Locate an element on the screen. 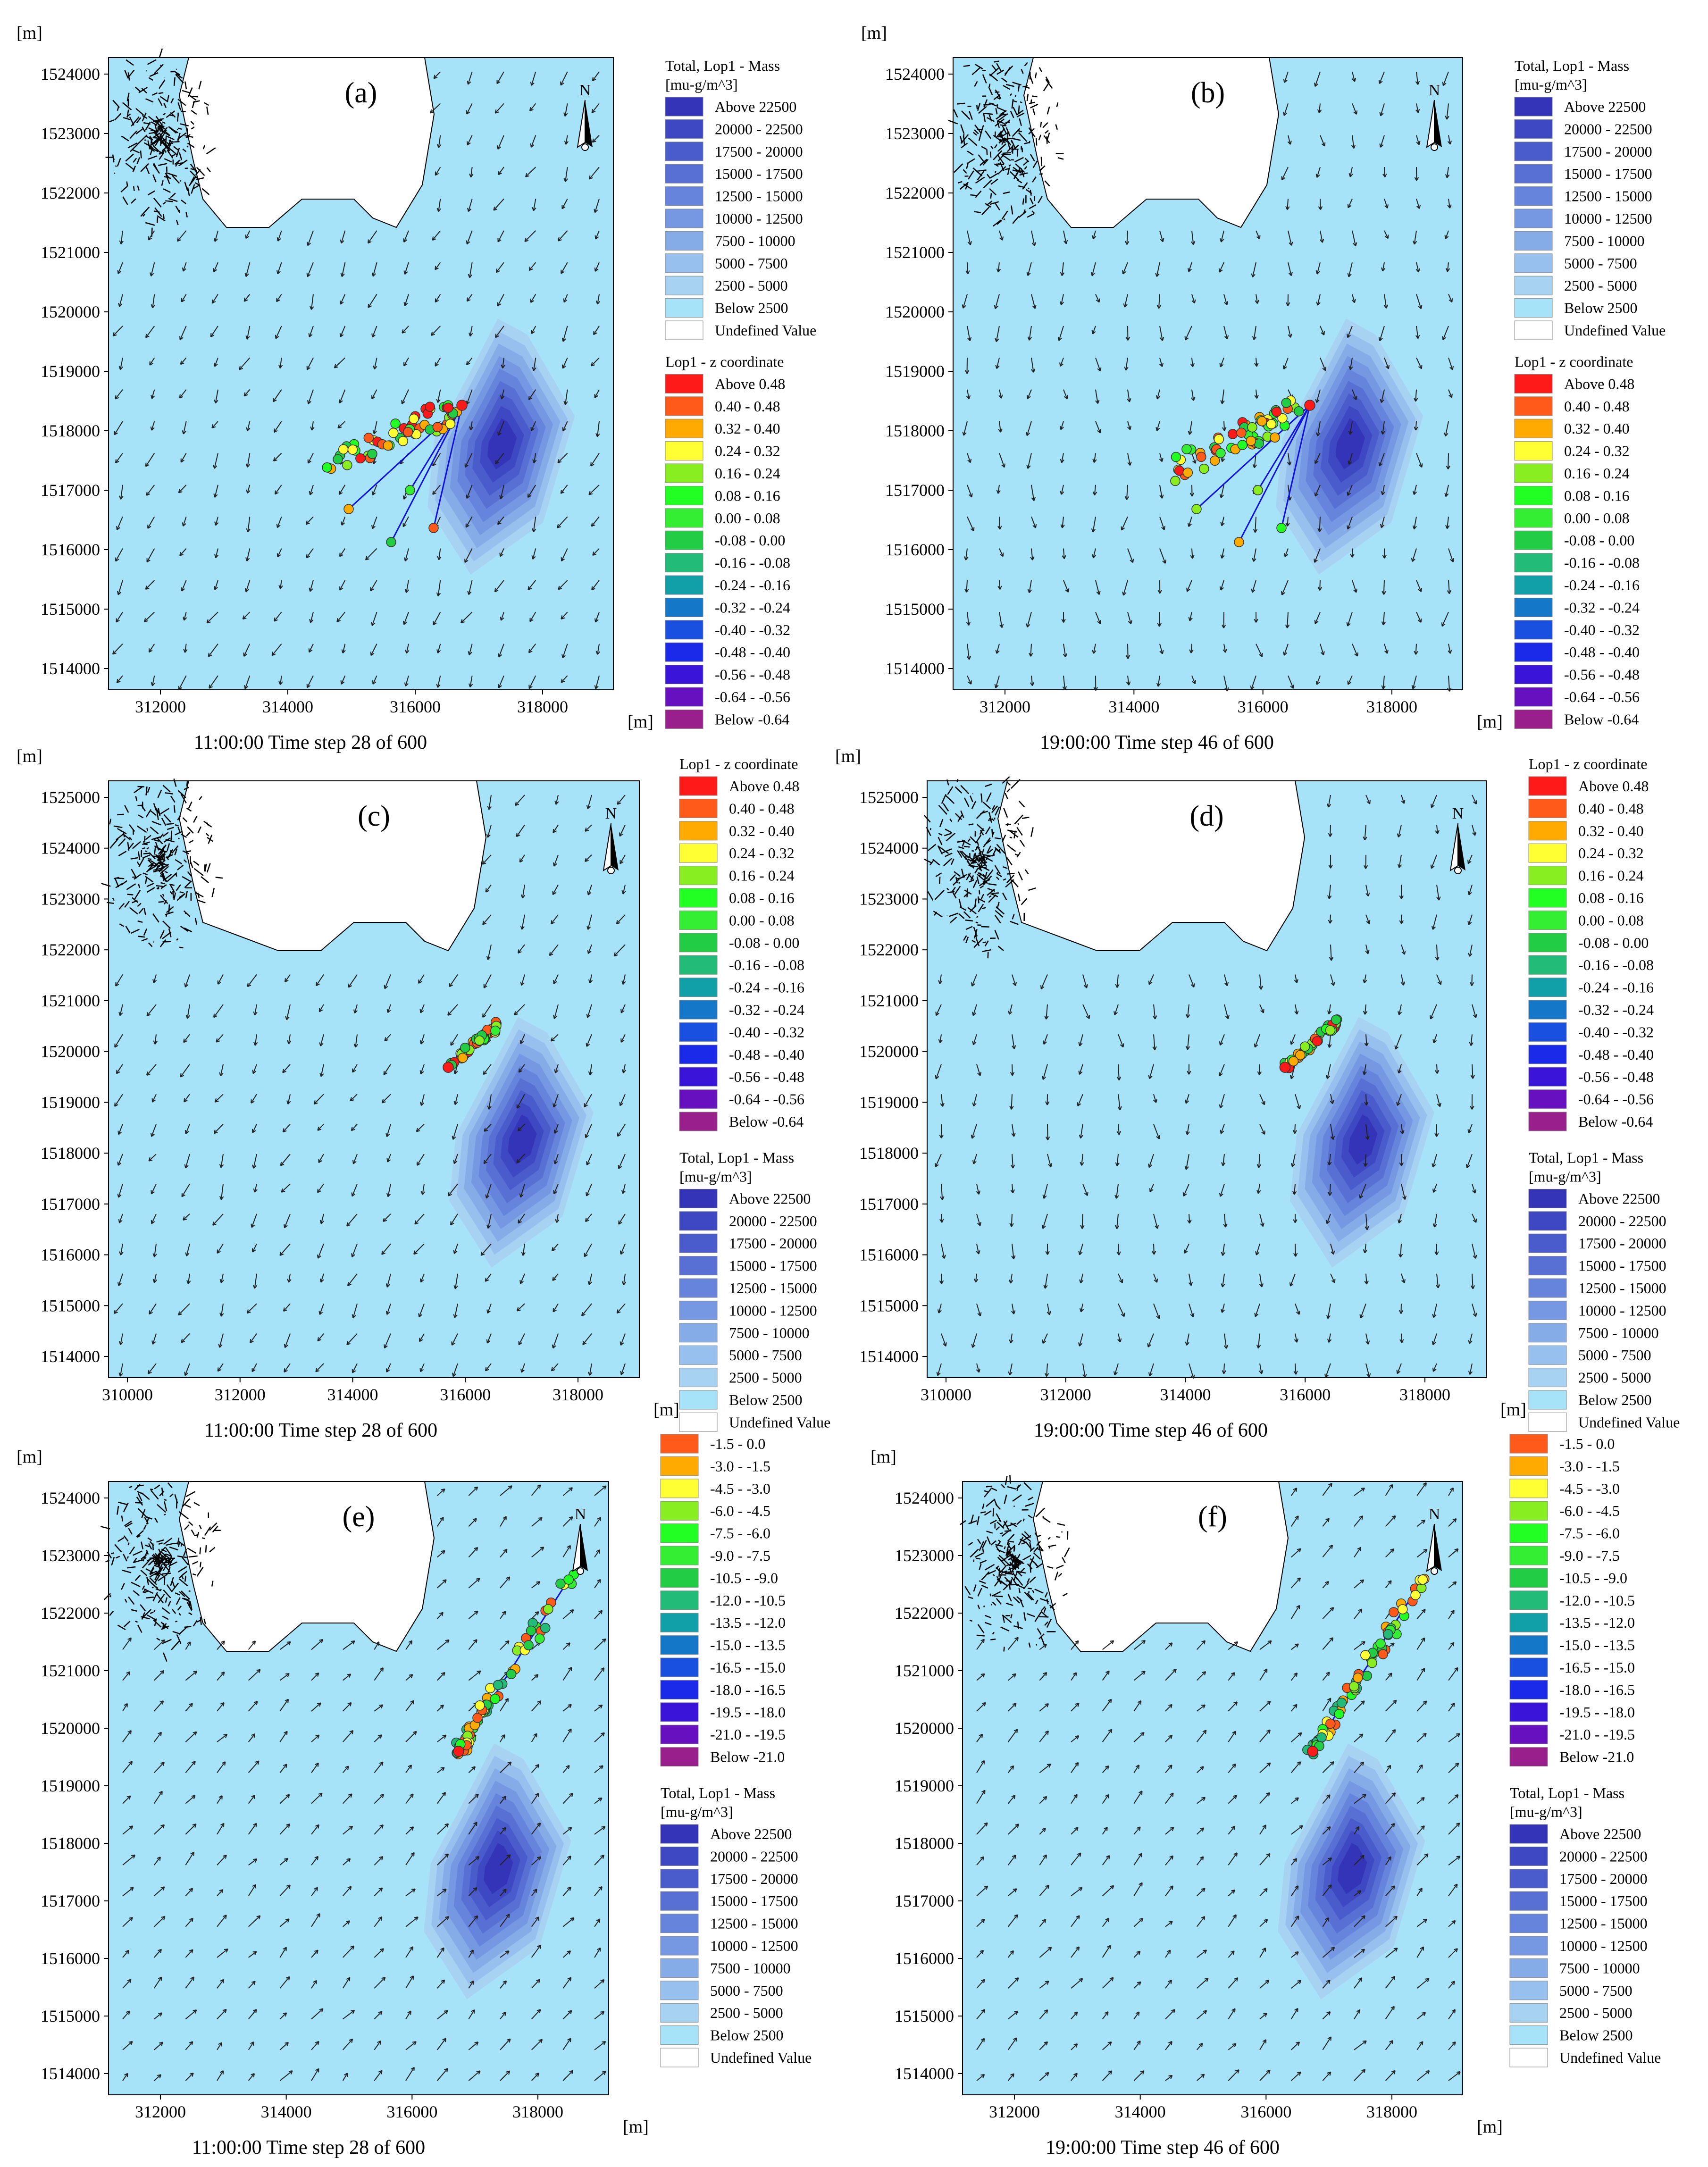  y-tick-label: 1516000 is located at coordinates (70, 1959).